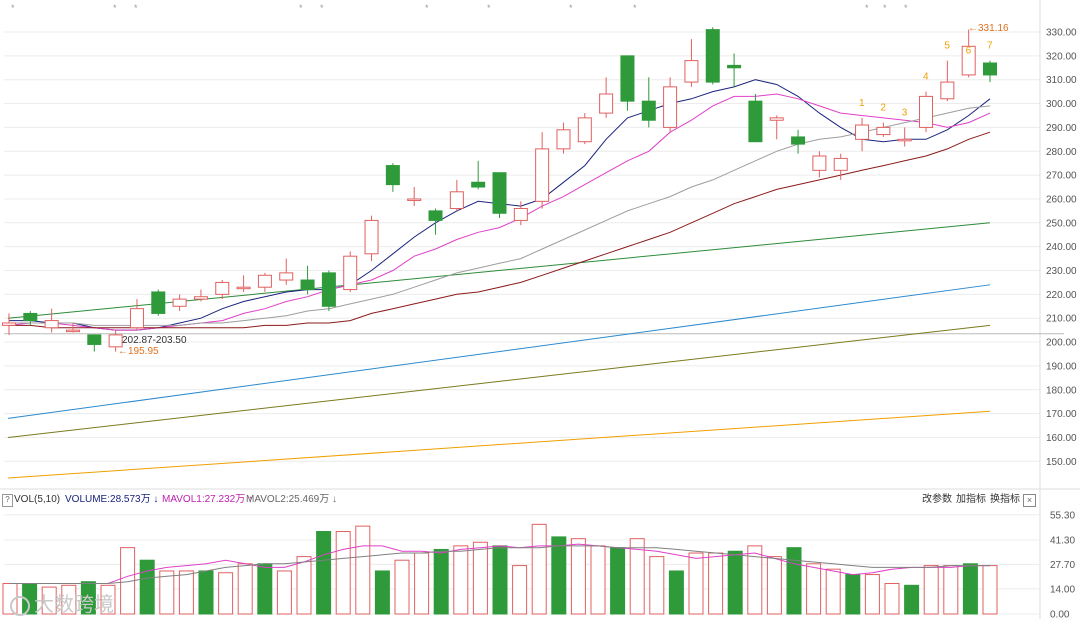 The image size is (1080, 619). What do you see at coordinates (1029, 500) in the screenshot?
I see `close-icon: ×` at bounding box center [1029, 500].